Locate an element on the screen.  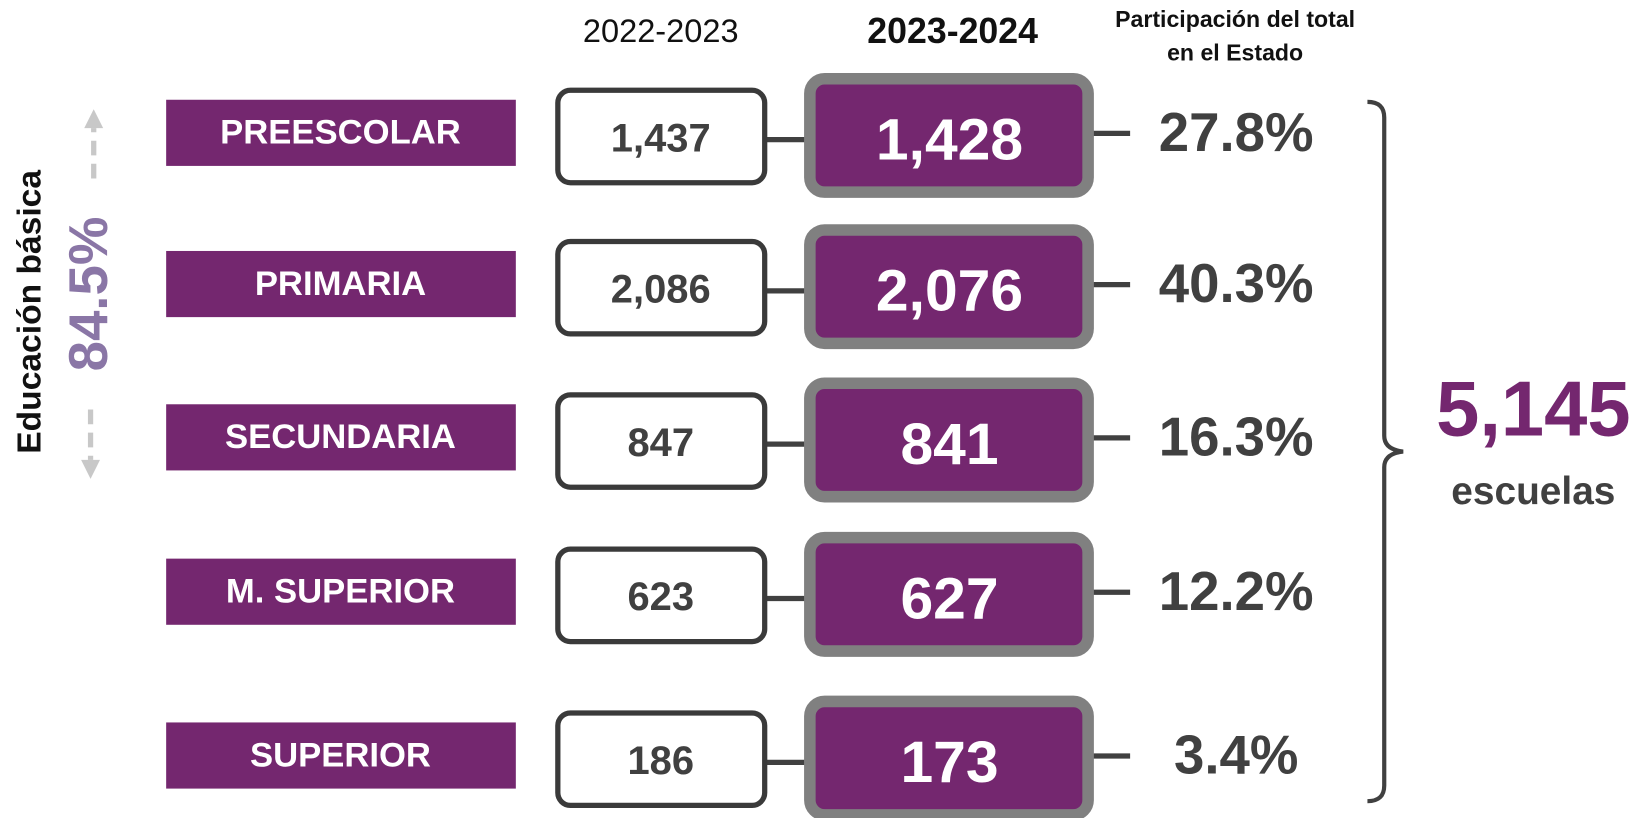
share-value: 27.8% is located at coordinates (1236, 132).